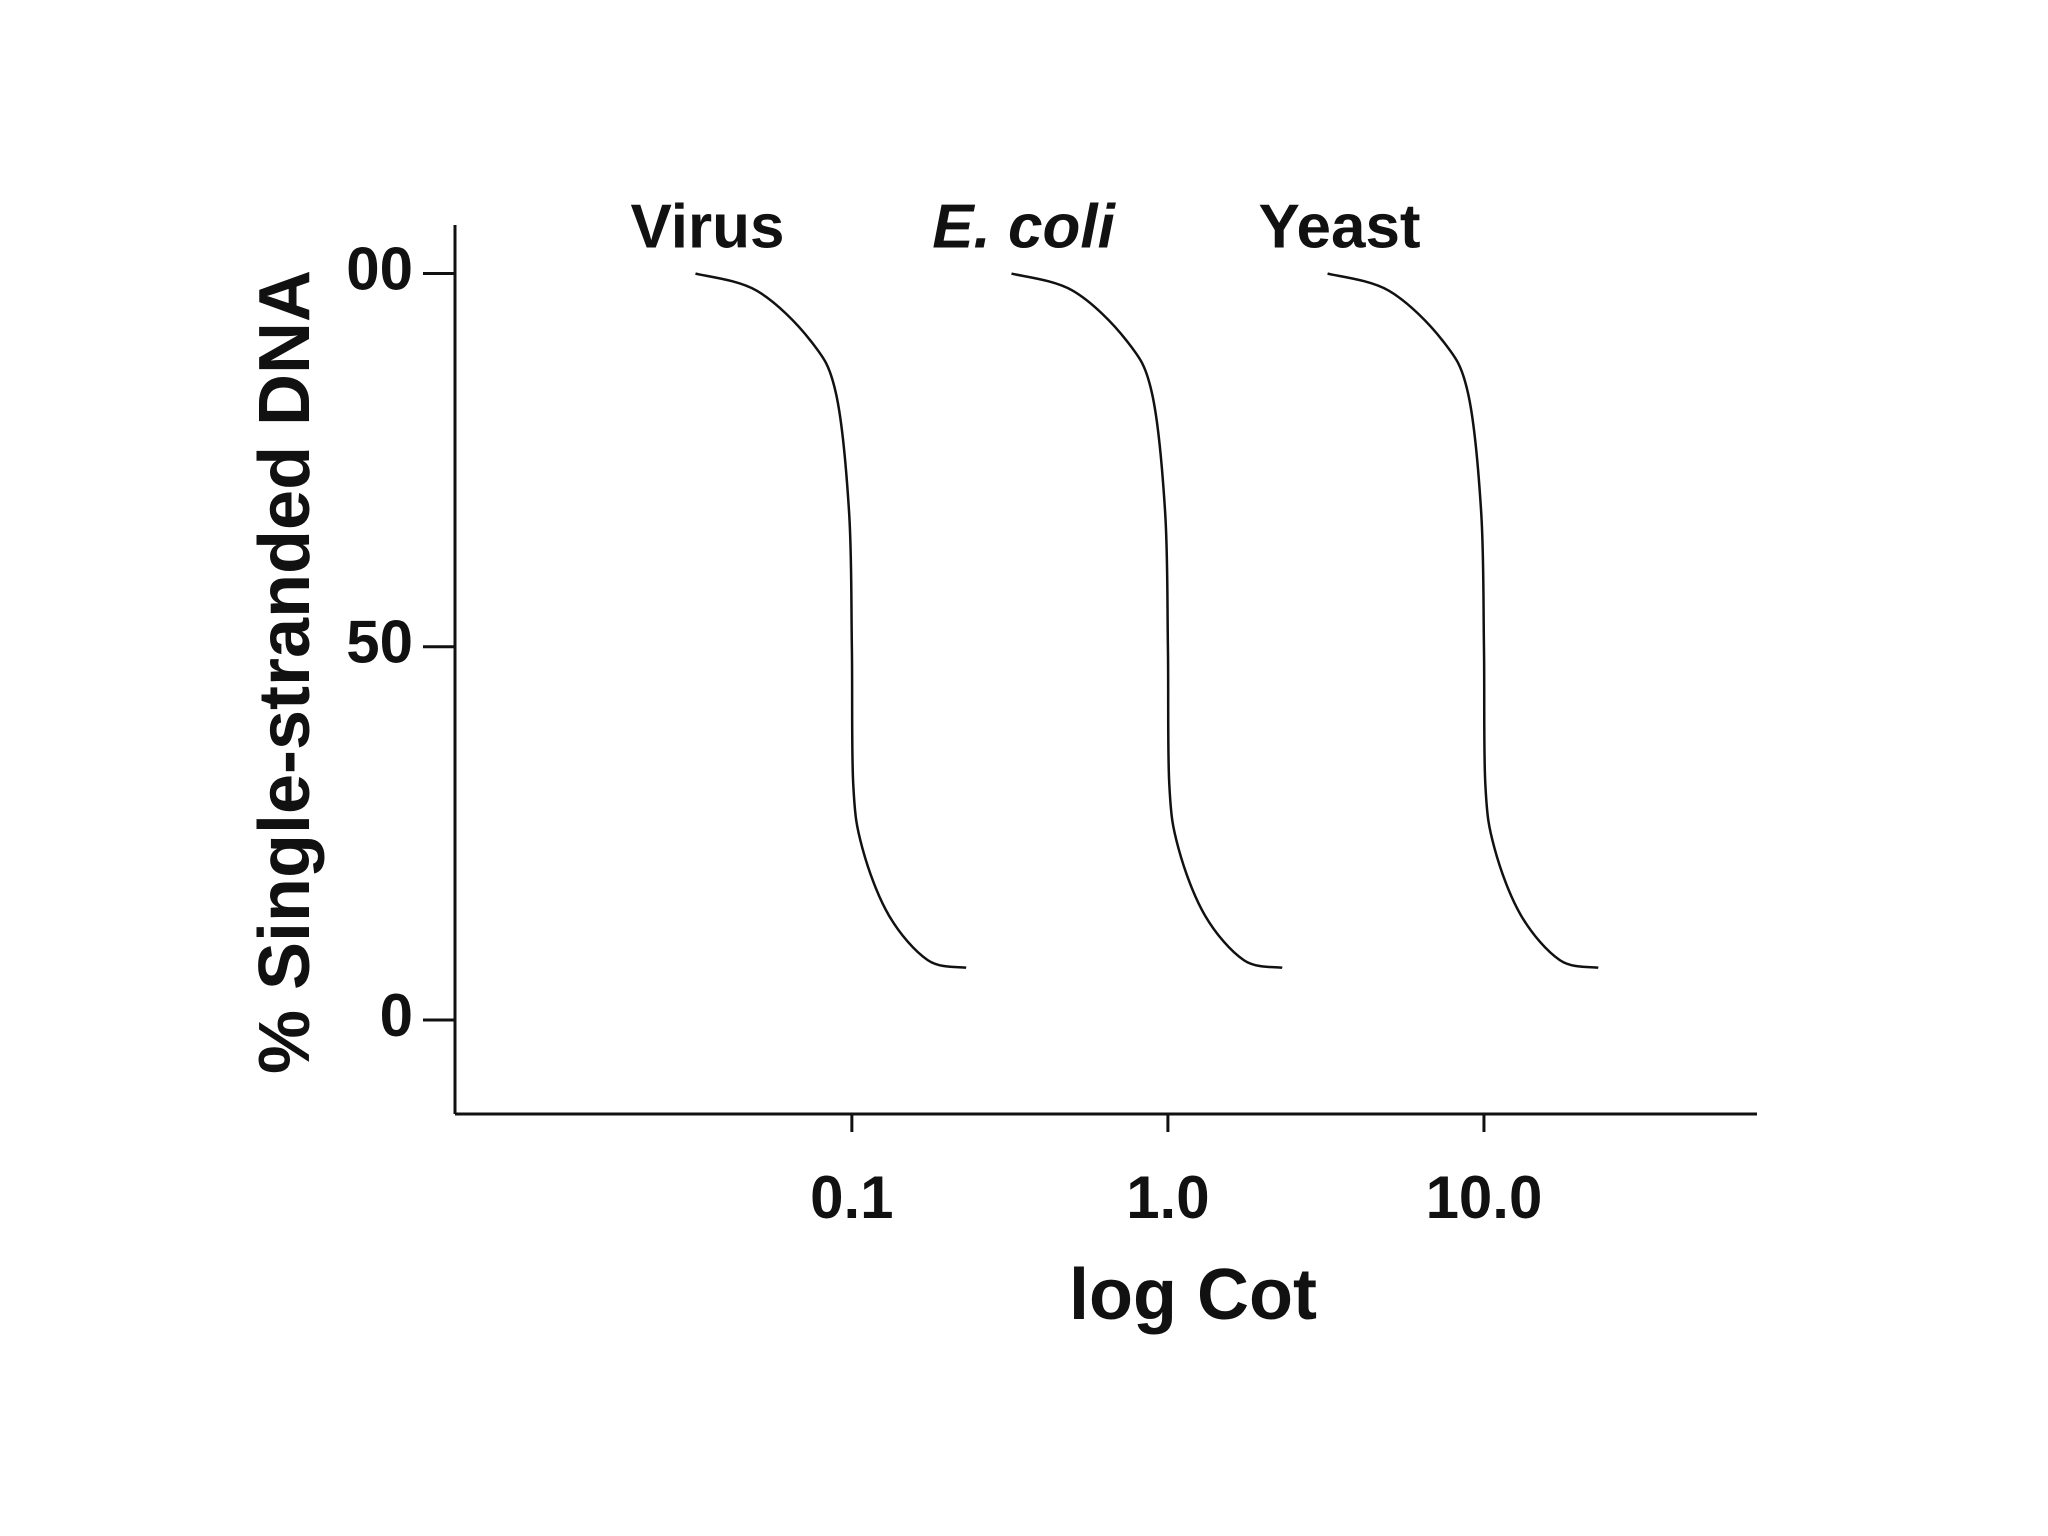 This screenshot has height=1536, width=2048. I want to click on y-tick-label: 50, so click(379, 642).